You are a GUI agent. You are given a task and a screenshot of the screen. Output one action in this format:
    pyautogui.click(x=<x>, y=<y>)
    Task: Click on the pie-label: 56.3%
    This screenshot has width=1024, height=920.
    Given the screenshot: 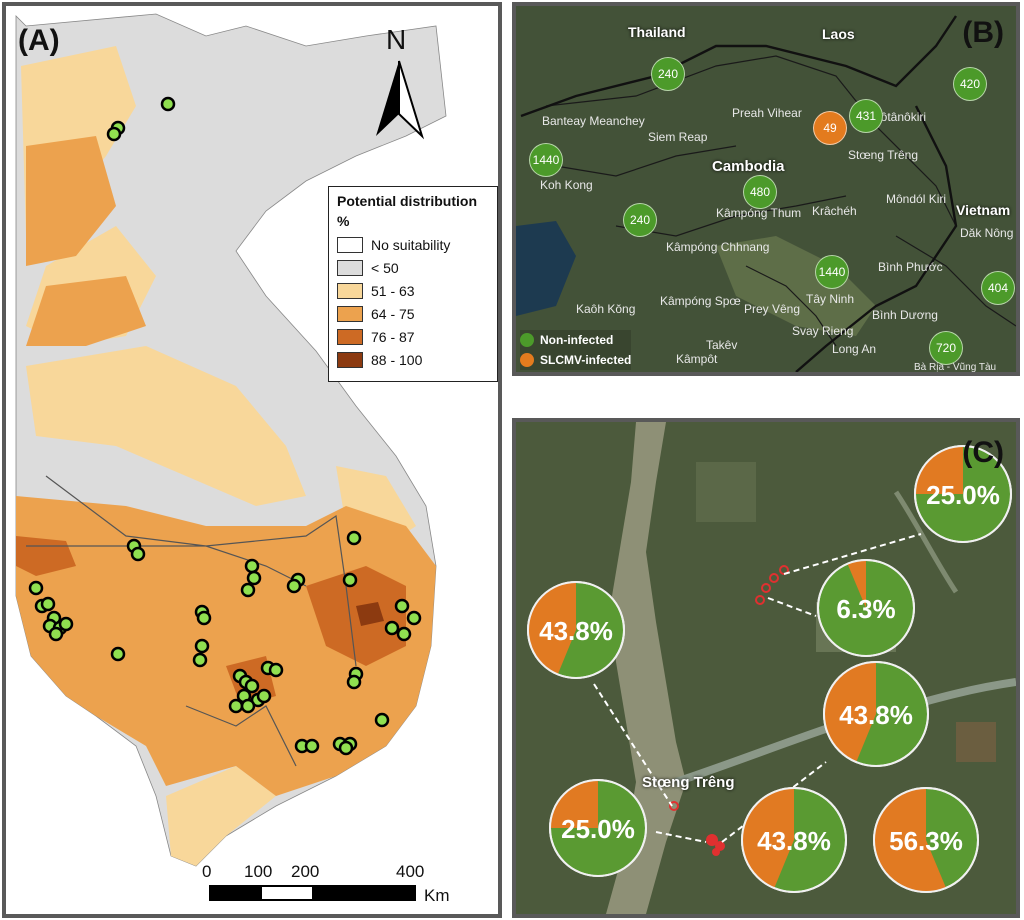 What is the action you would take?
    pyautogui.click(x=926, y=841)
    